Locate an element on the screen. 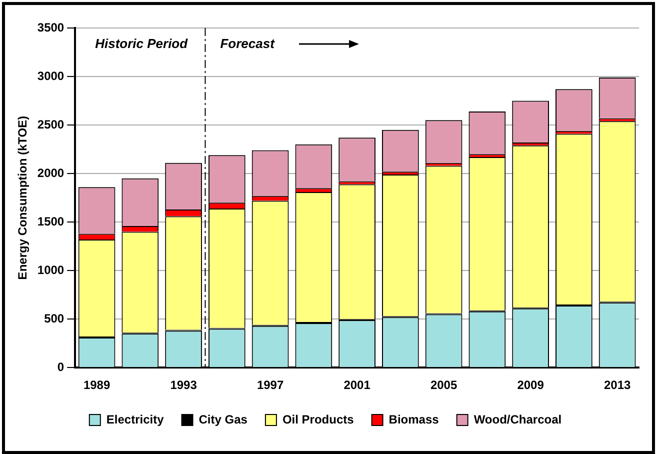  legend-label: Wood/Charcoal is located at coordinates (518, 419).